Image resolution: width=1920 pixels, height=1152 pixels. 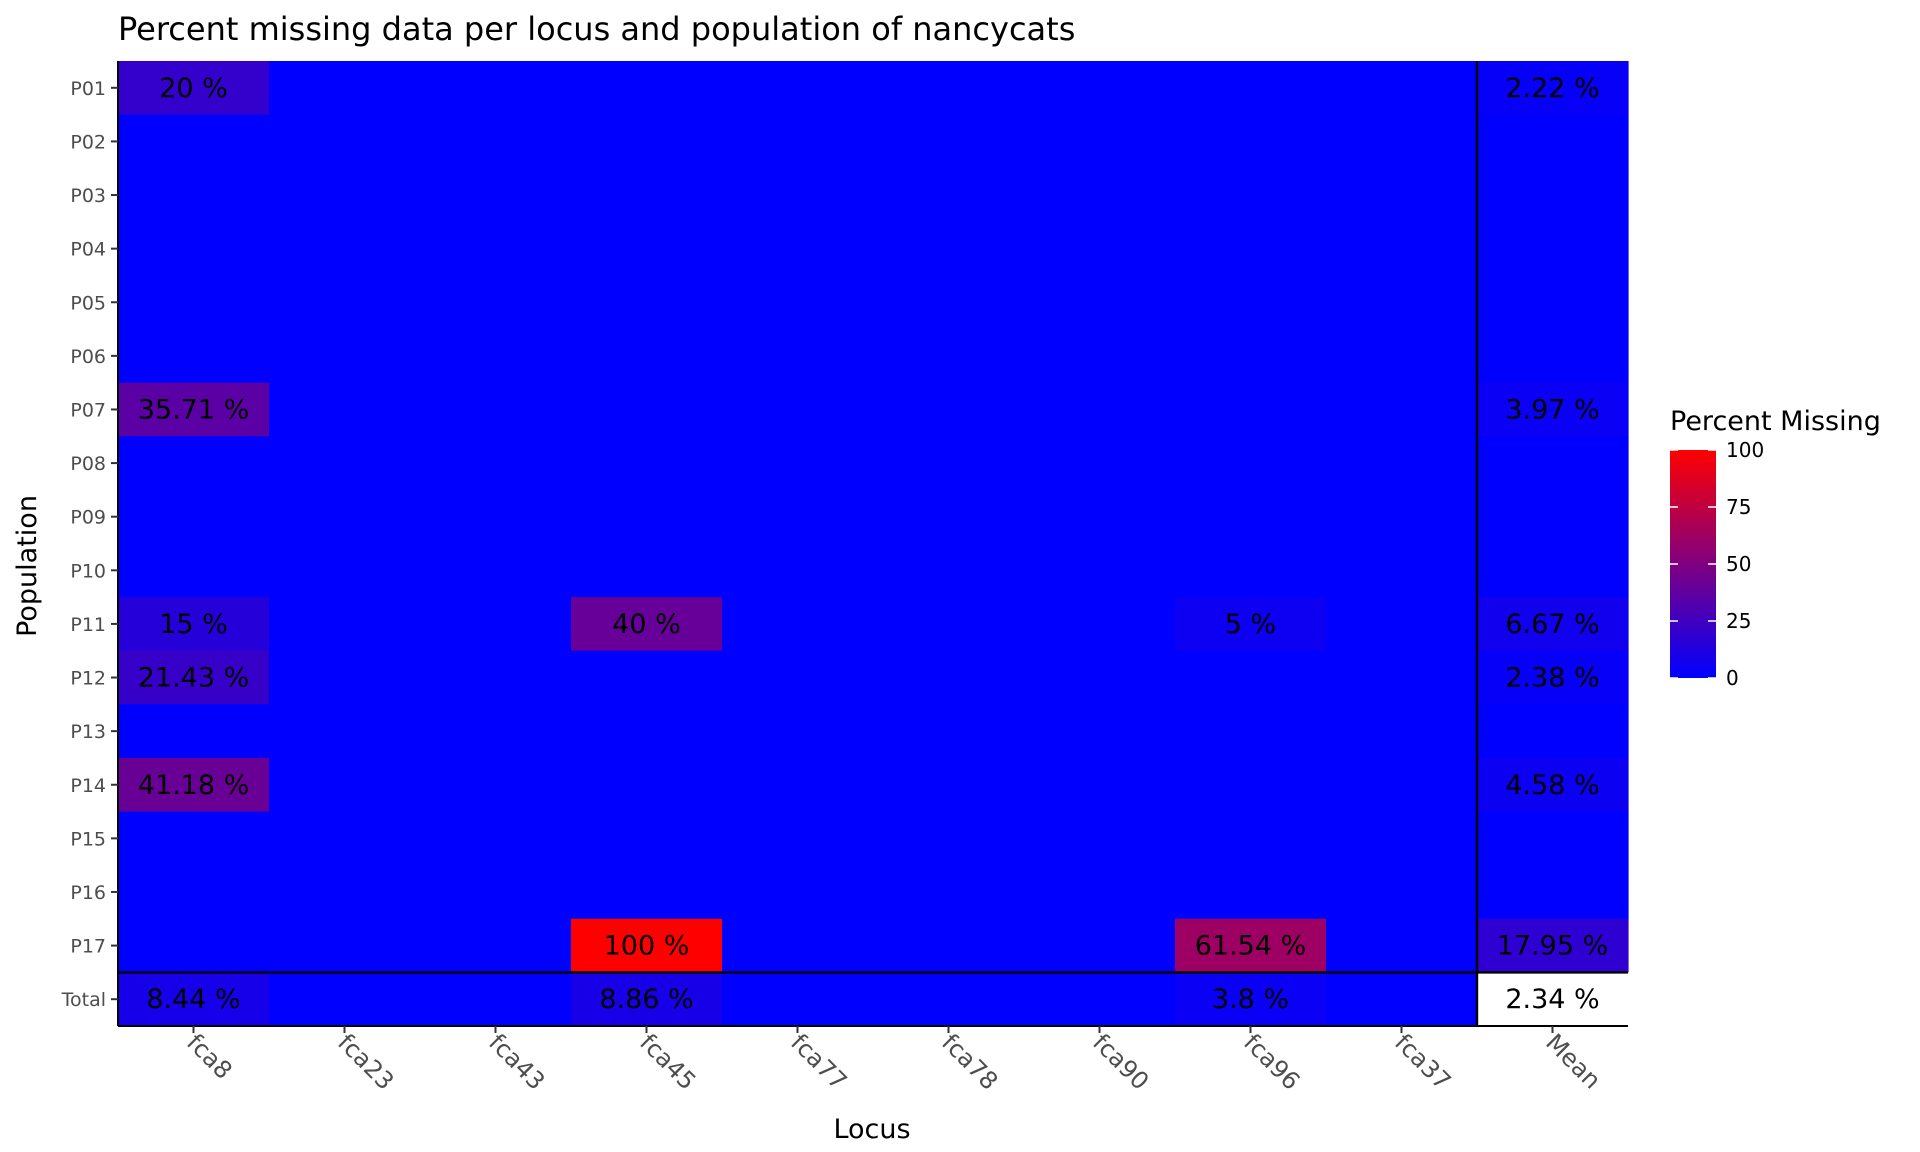 What do you see at coordinates (1422, 1061) in the screenshot?
I see `x-tick-label: fca37` at bounding box center [1422, 1061].